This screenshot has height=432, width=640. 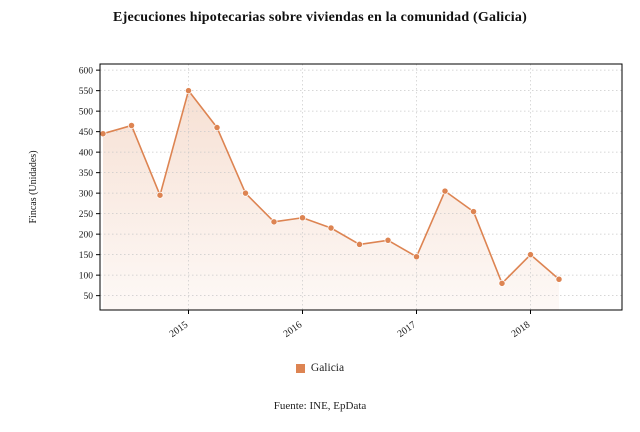 I want to click on y-tick-label: 150, so click(x=86, y=256).